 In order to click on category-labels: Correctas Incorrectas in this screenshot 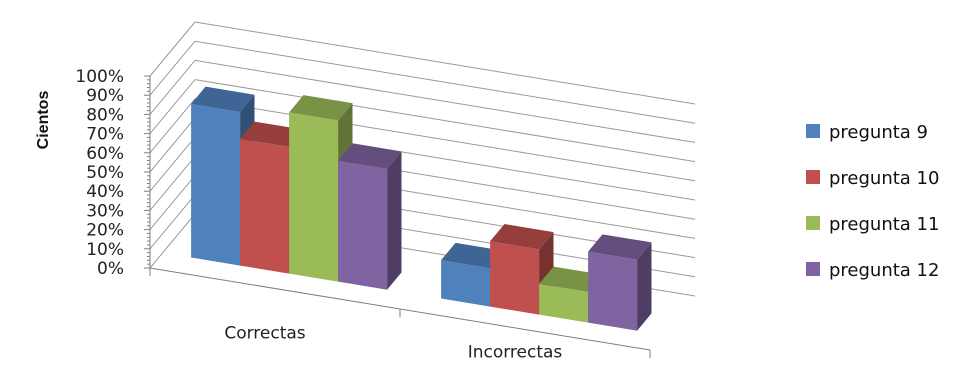, I will do `click(393, 343)`.